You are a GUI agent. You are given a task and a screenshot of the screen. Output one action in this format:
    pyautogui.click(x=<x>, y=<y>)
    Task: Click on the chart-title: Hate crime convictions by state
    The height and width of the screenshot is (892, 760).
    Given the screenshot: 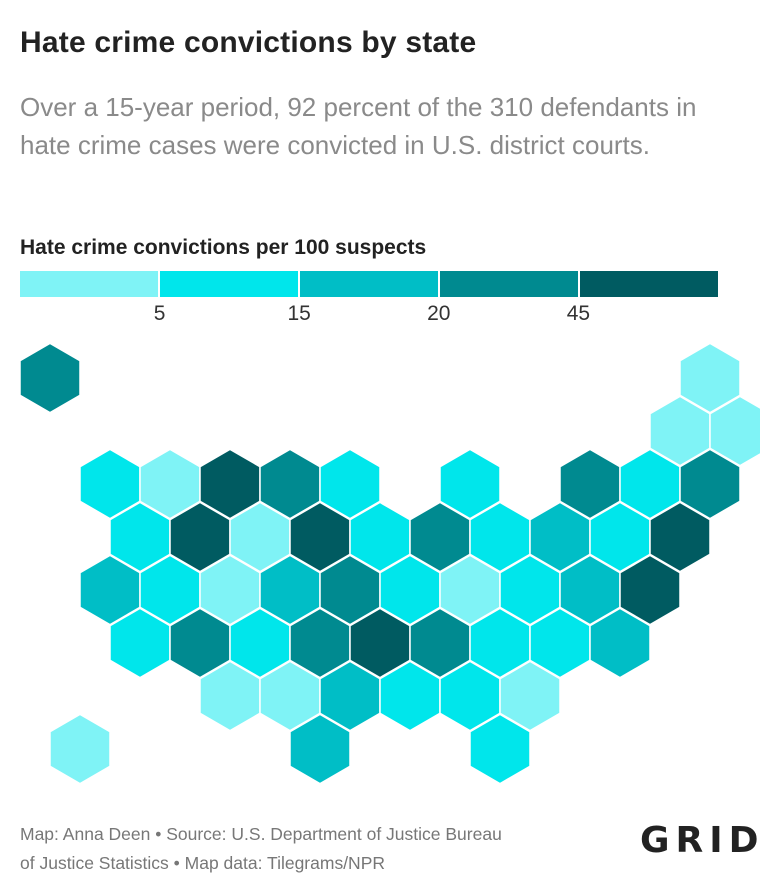 What is the action you would take?
    pyautogui.click(x=248, y=42)
    